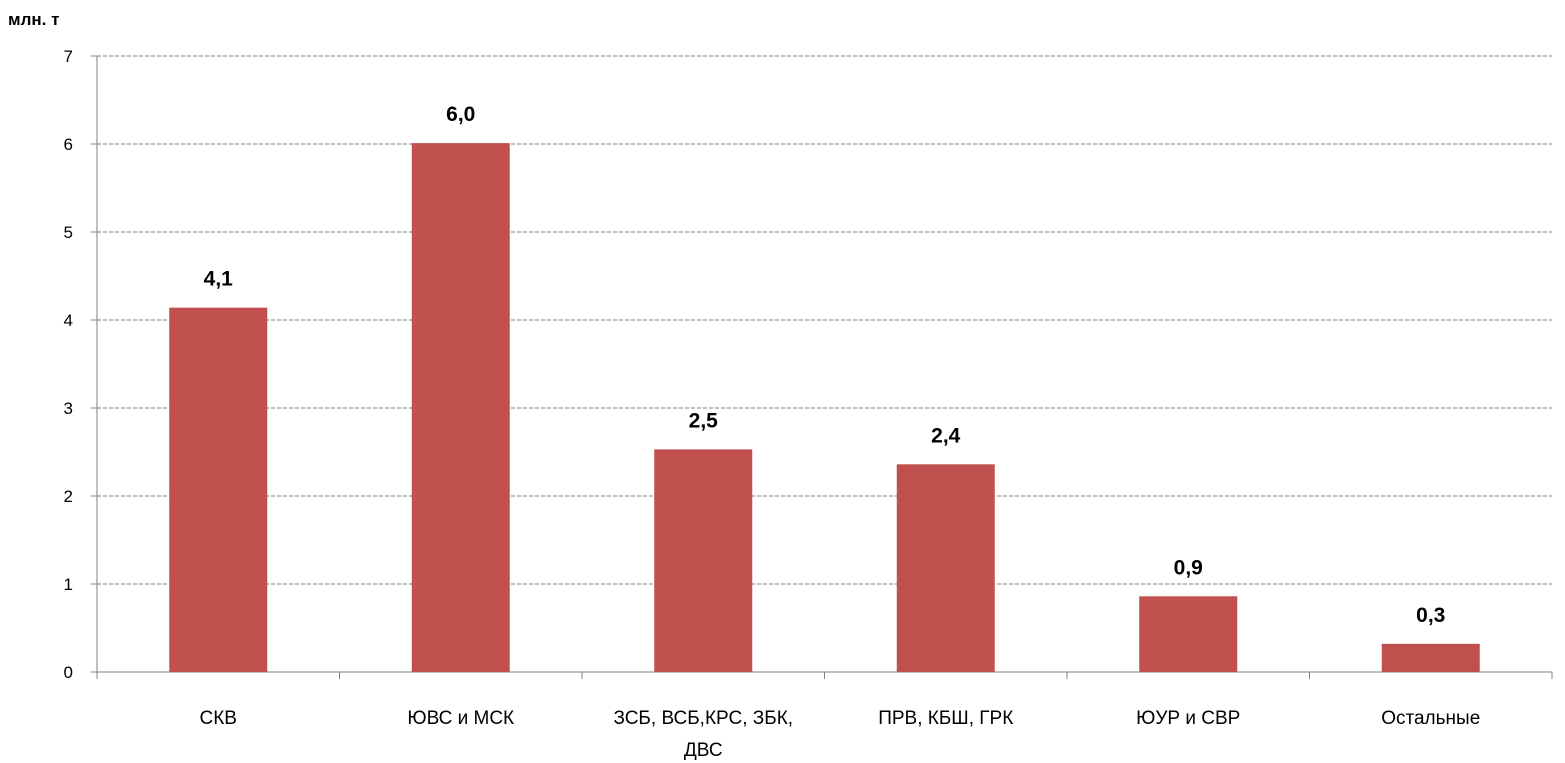 The image size is (1565, 763). I want to click on y-tick-label: 4, so click(68, 320).